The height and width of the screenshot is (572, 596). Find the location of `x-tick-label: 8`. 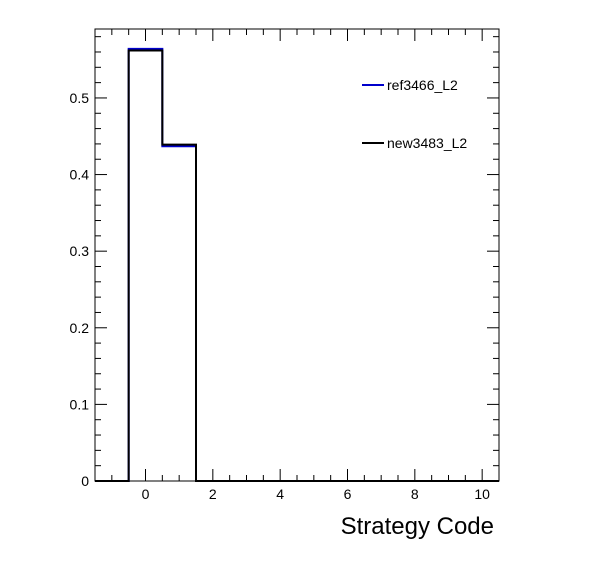

x-tick-label: 8 is located at coordinates (415, 494).